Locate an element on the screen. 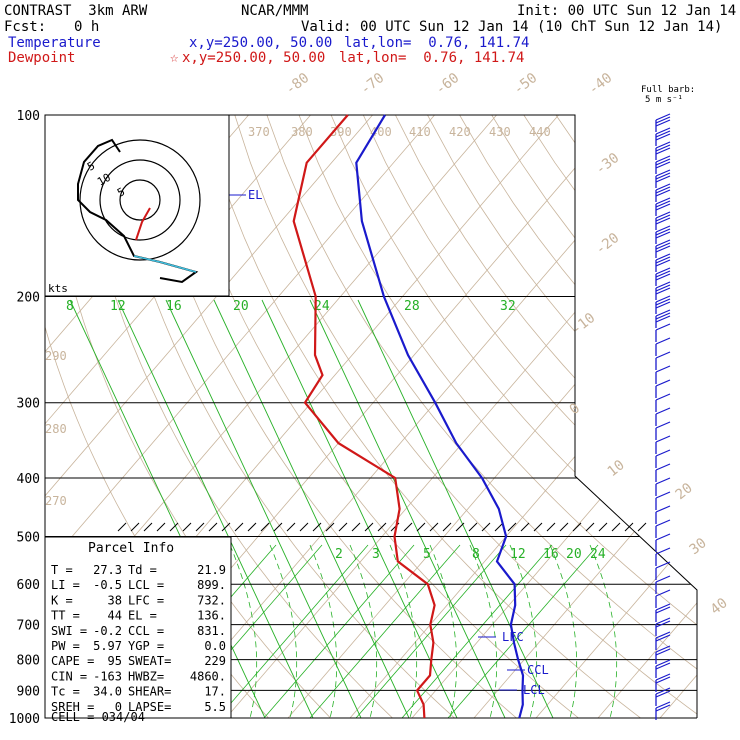 Image resolution: width=740 pixels, height=740 pixels. parcel-info-value: 17. is located at coordinates (215, 692).